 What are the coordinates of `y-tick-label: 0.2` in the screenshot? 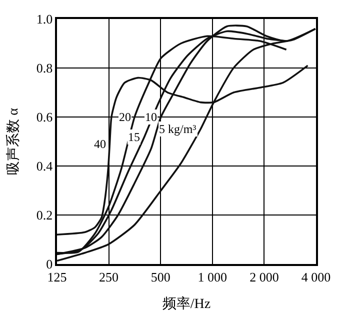 It's located at (44, 215).